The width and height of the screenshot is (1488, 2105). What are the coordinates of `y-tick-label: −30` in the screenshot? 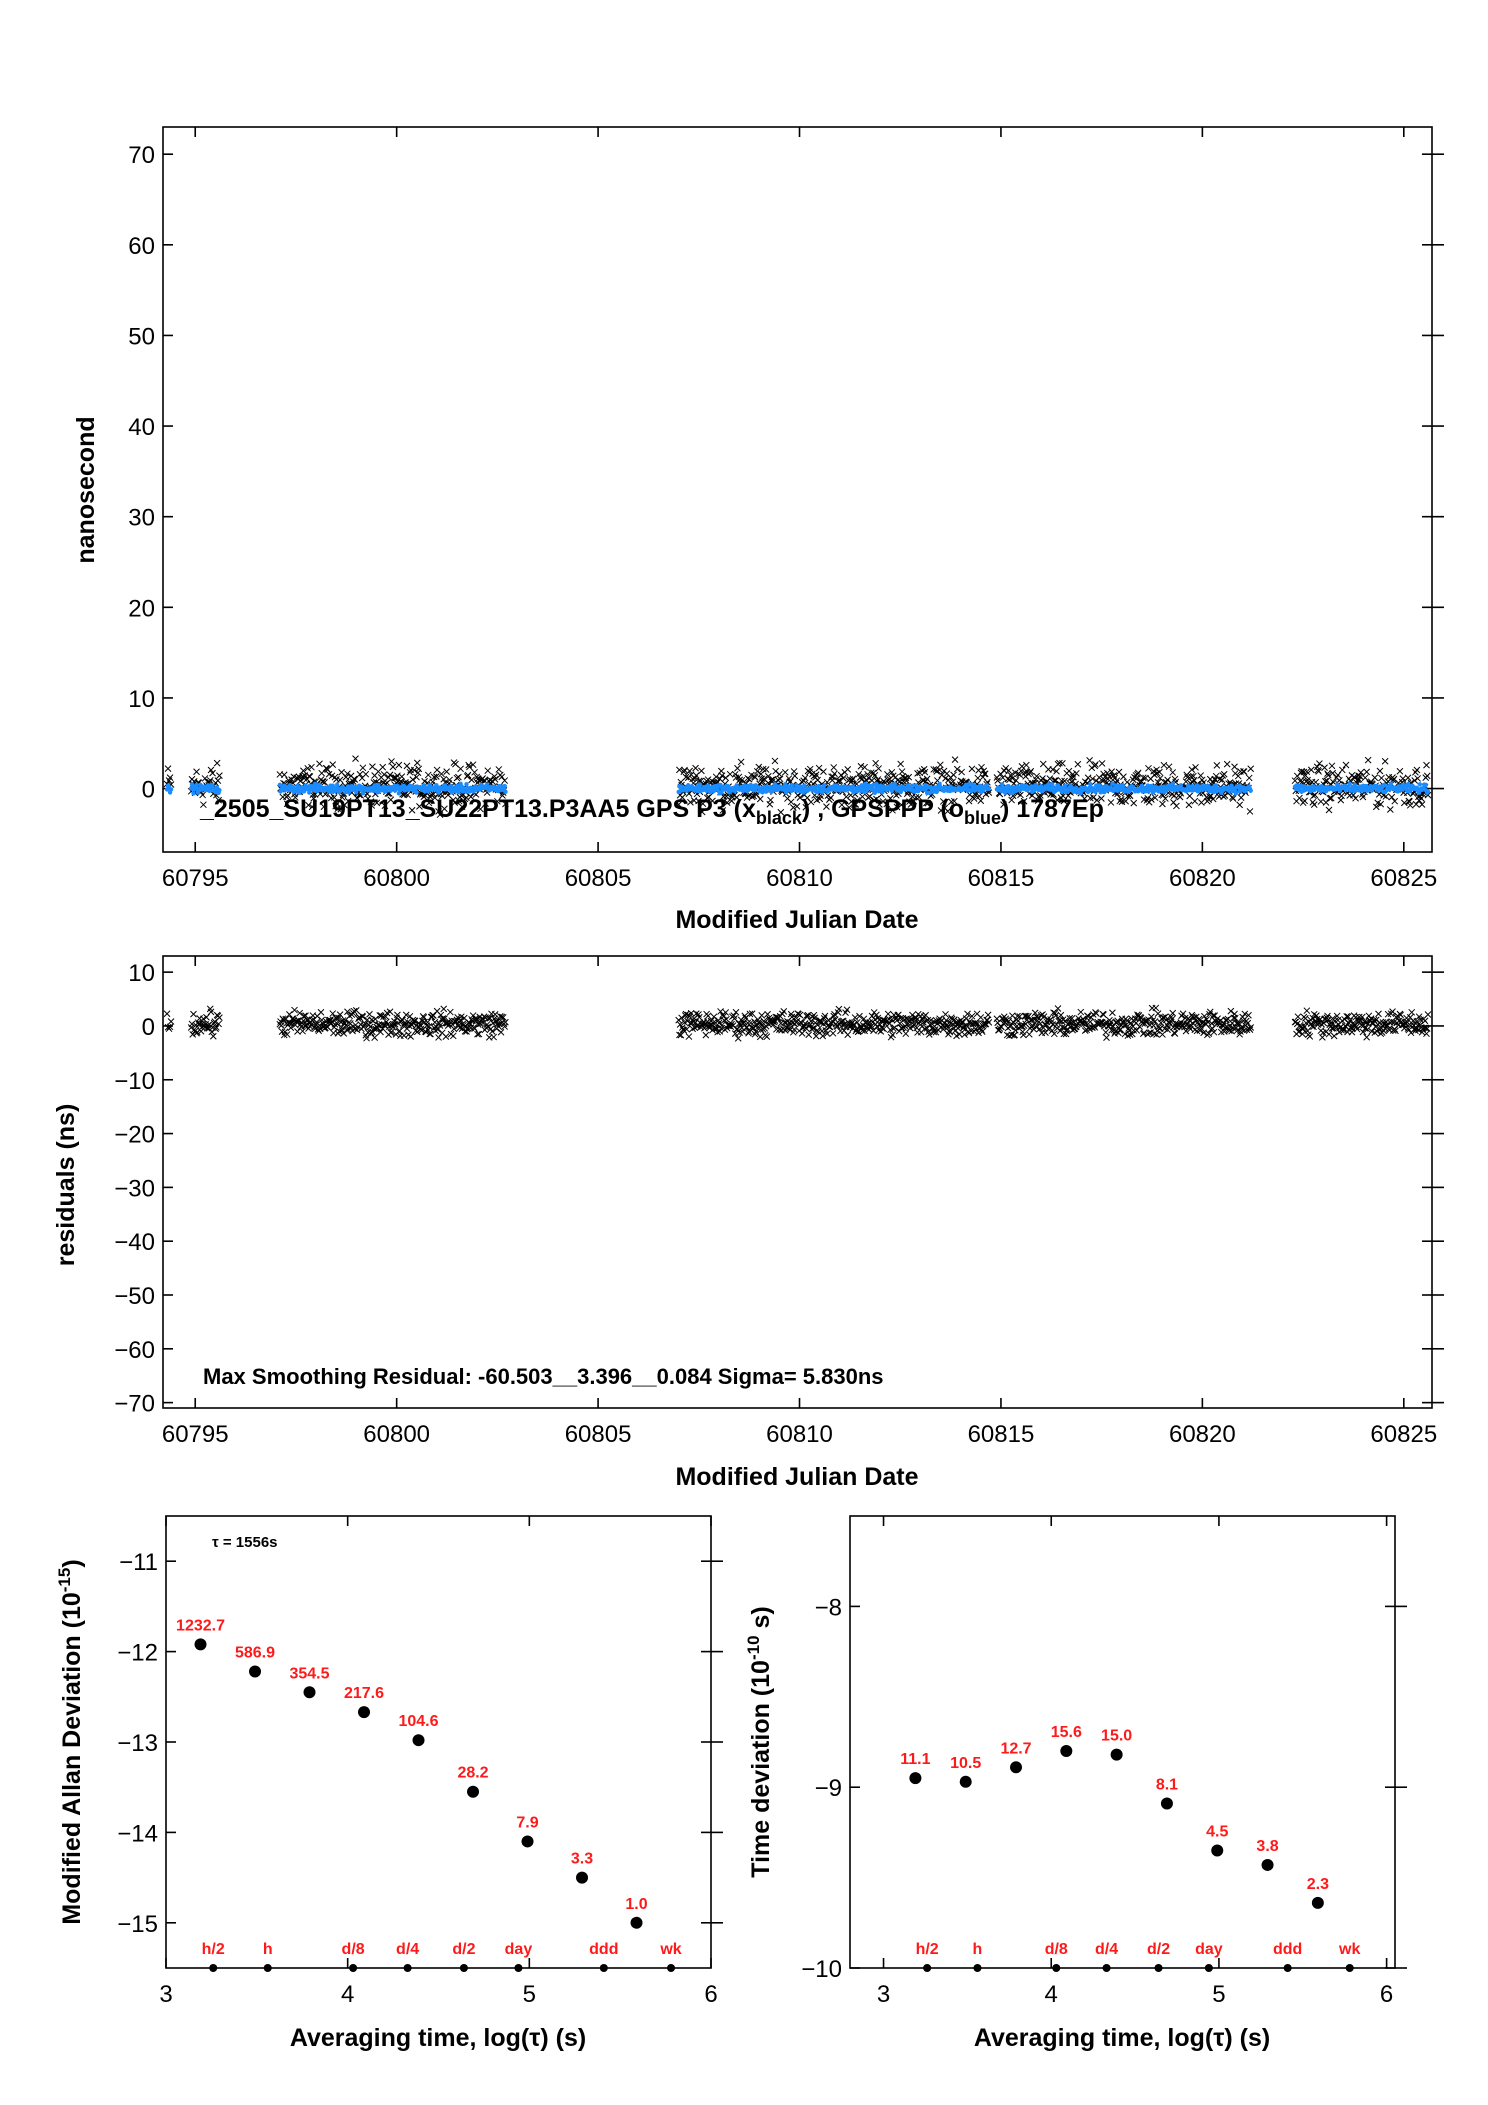 It's located at (134, 1188).